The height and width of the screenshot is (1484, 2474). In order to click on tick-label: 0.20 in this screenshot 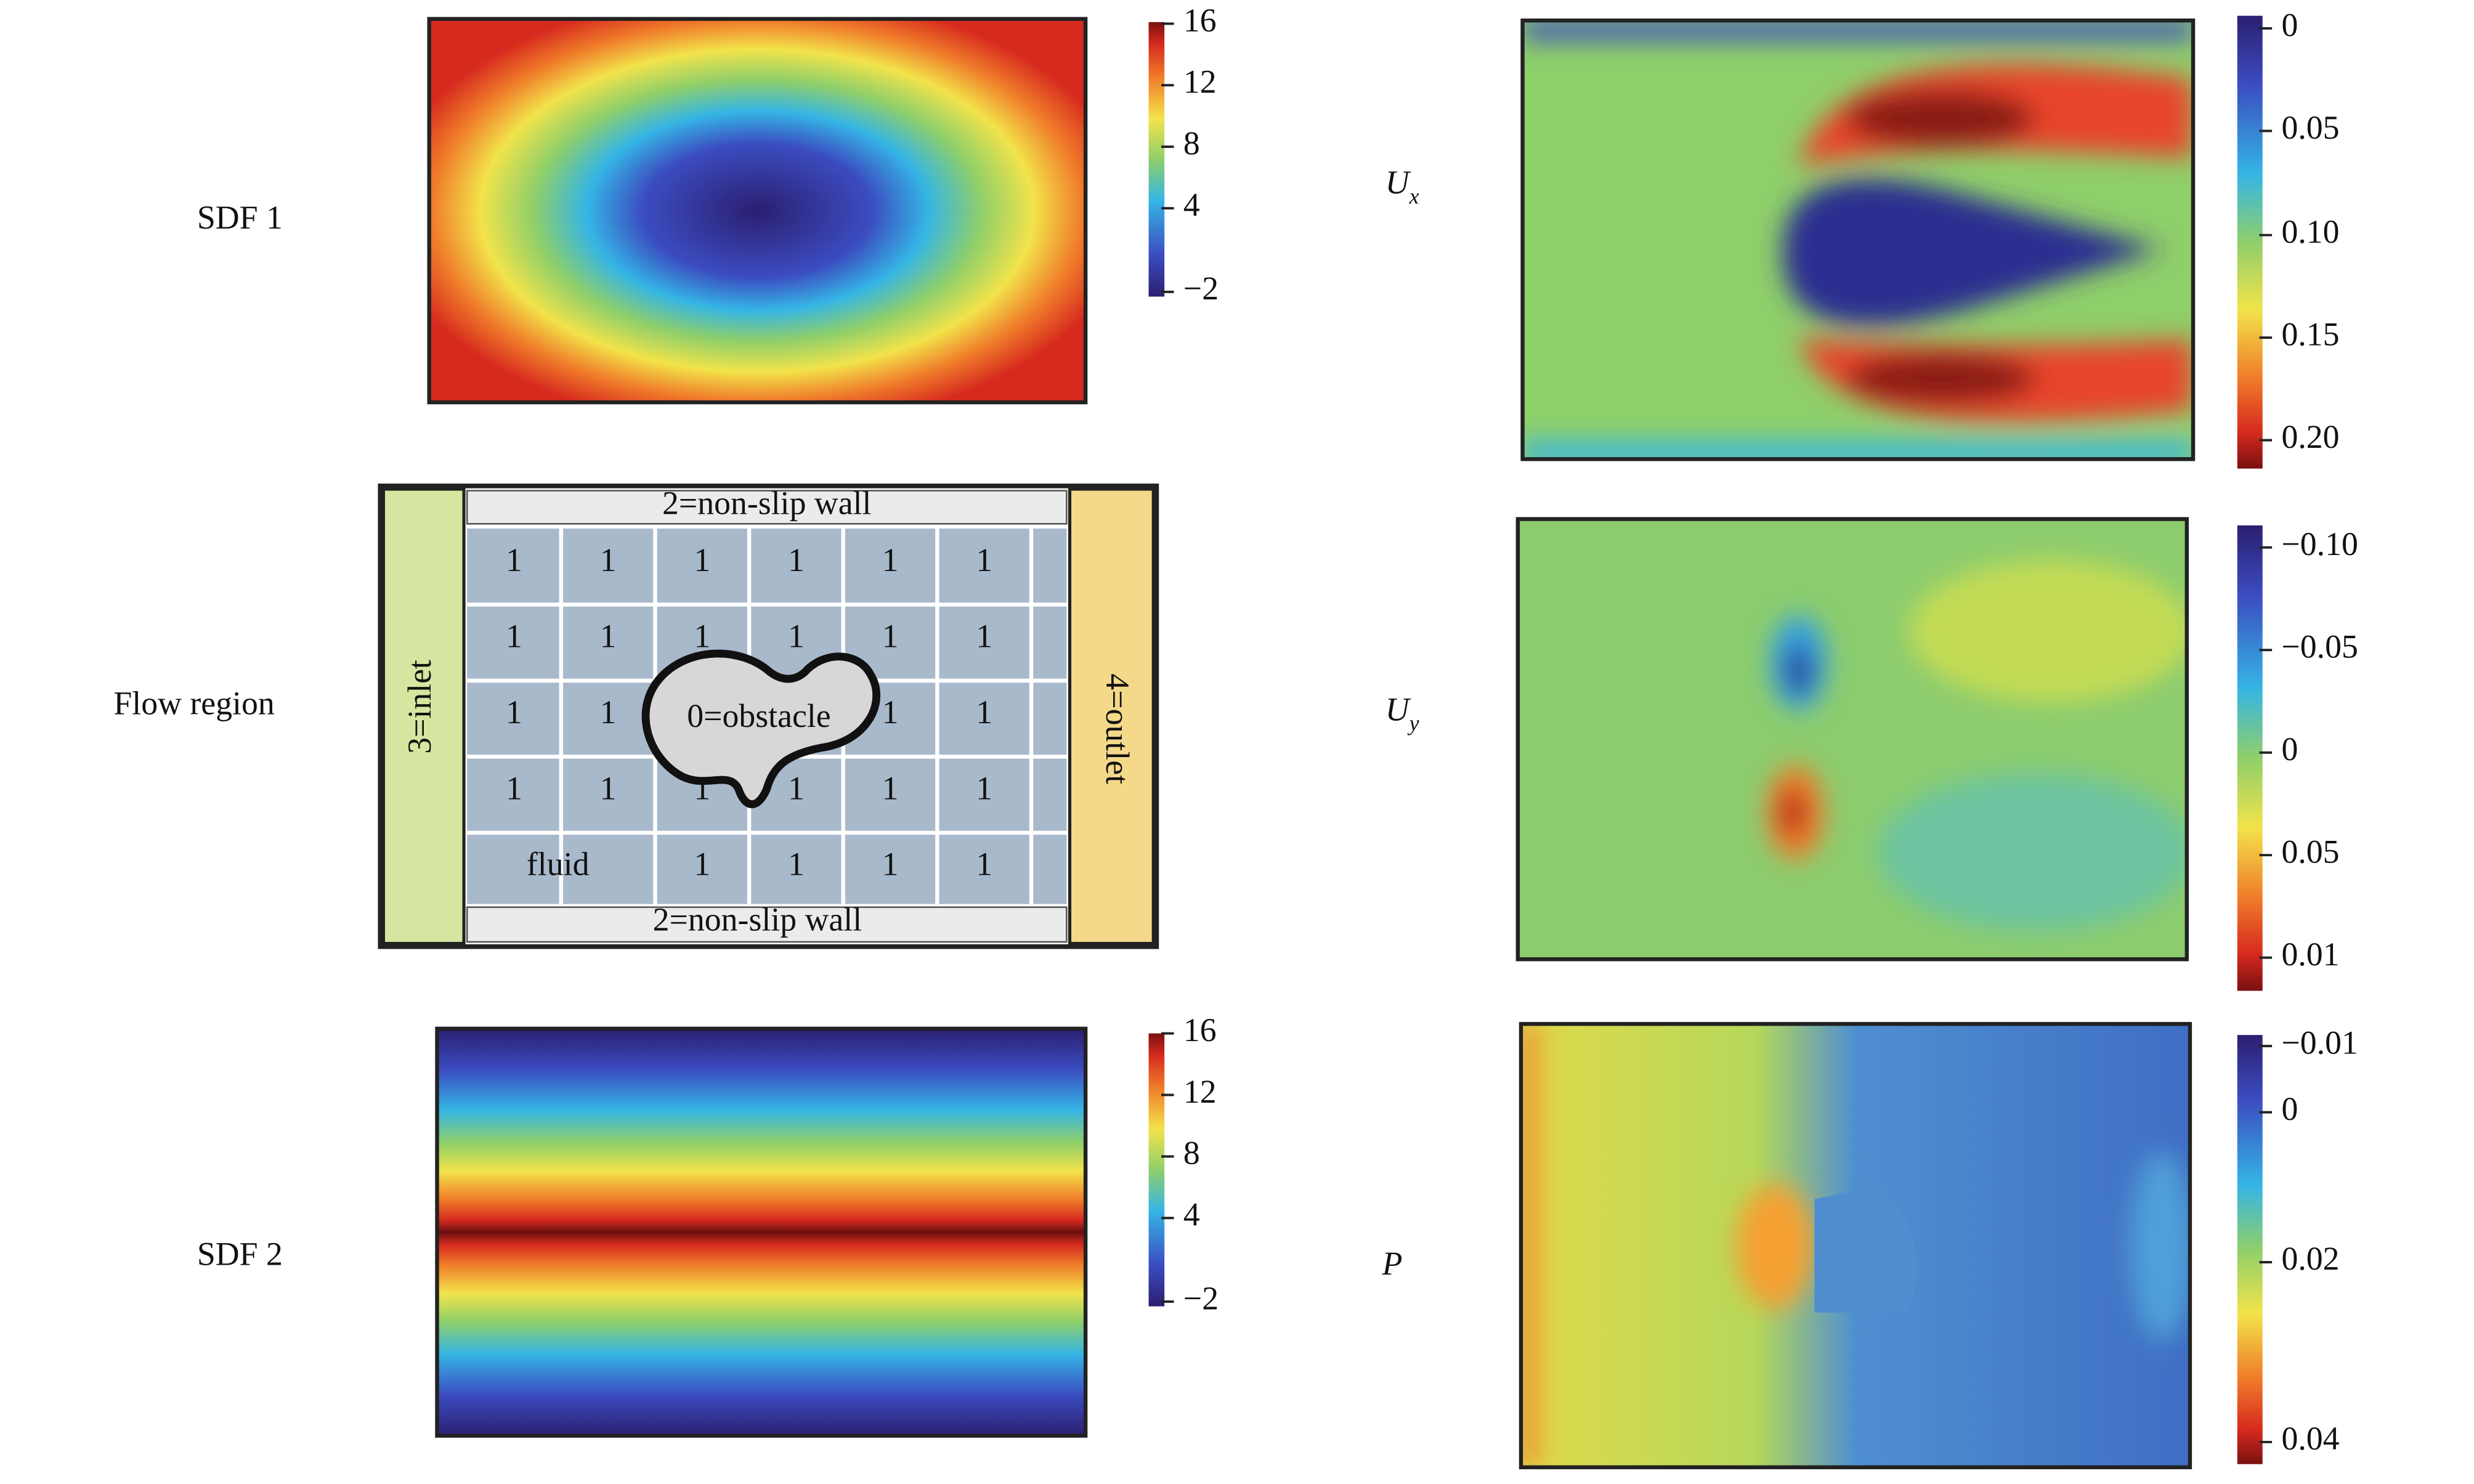, I will do `click(2310, 436)`.